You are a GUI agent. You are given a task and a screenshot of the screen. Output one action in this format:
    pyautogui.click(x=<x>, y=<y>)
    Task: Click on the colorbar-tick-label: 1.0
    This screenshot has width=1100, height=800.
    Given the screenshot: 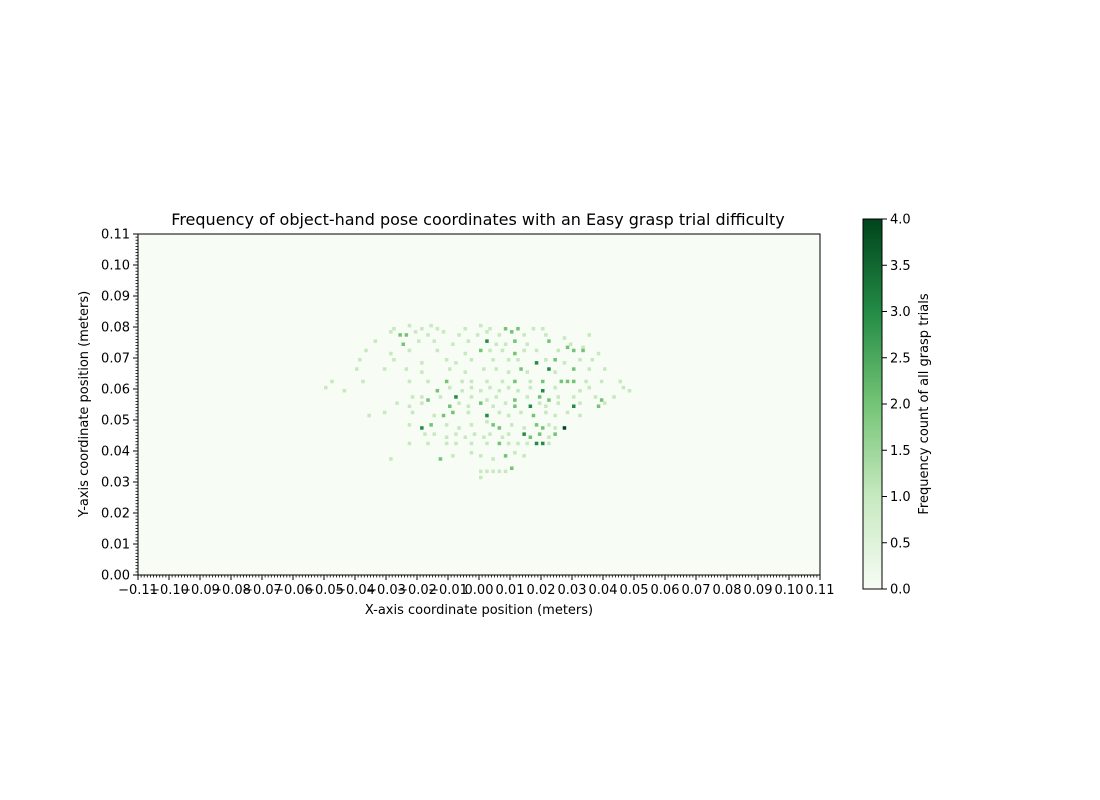 What is the action you would take?
    pyautogui.click(x=900, y=497)
    